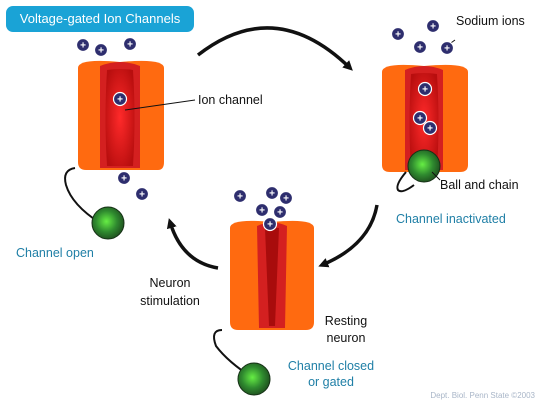 This screenshot has height=404, width=539. Describe the element at coordinates (108, 223) in the screenshot. I see `ball-open` at that location.